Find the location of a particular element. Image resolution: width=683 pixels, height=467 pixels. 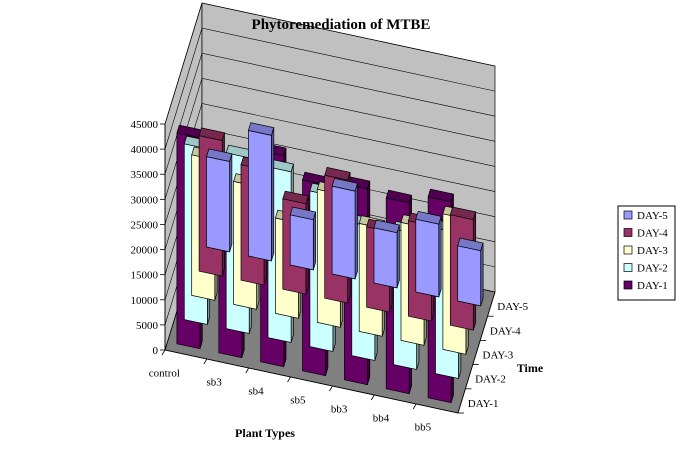

legend: DAY-5 DAY-4 DAY-3 DAY-2 DAY-1 is located at coordinates (646, 253).